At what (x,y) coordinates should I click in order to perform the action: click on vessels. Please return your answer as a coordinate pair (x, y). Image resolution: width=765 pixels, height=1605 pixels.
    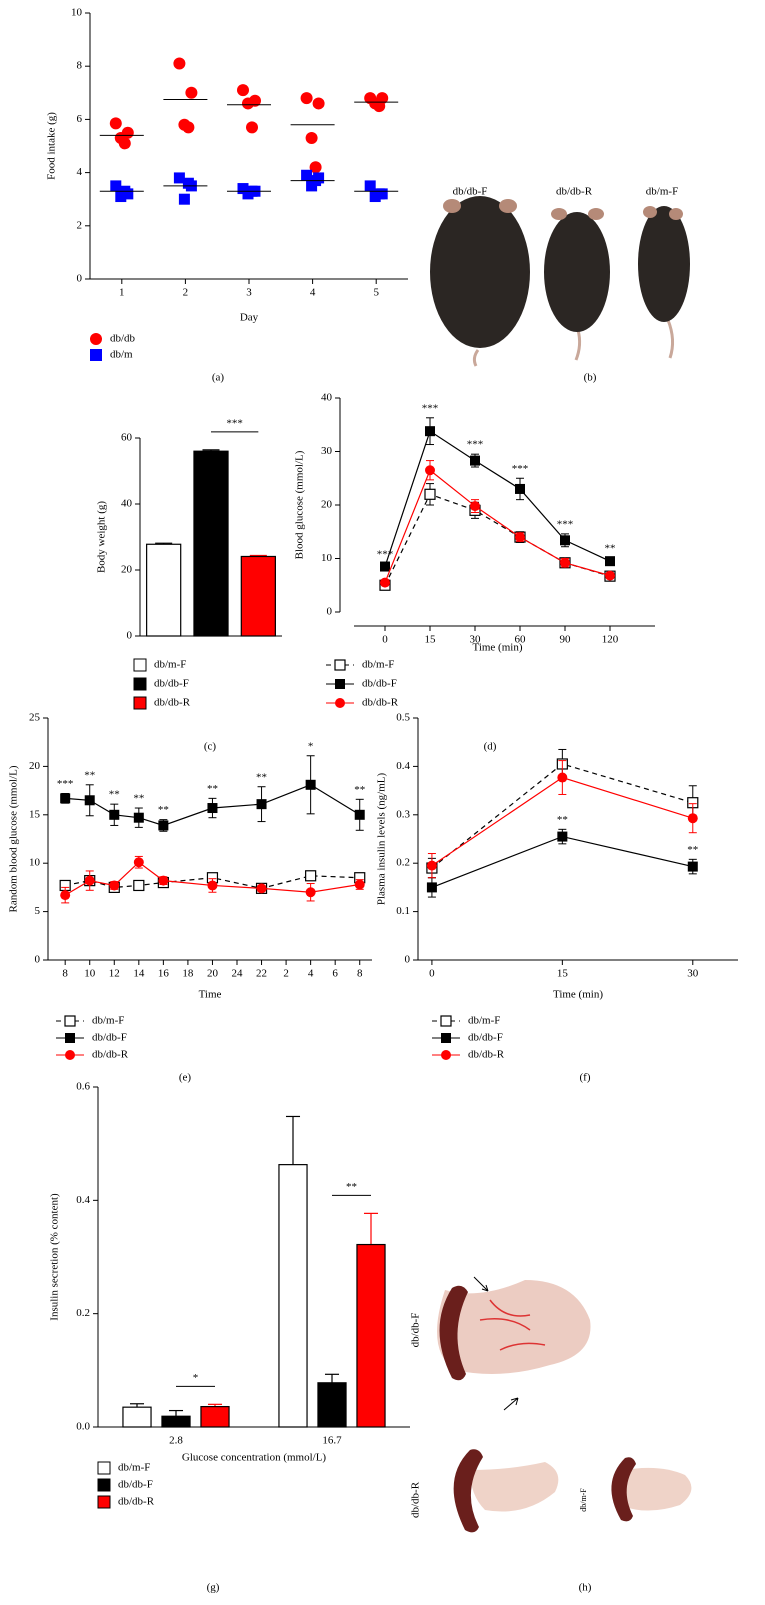
    Looking at the image, I should click on (512, 1325).